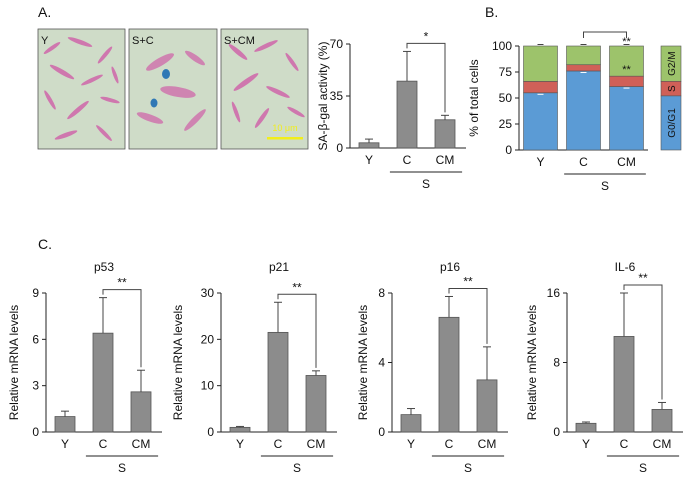  Describe the element at coordinates (502, 46) in the screenshot. I see `y-tick-label: 100` at that location.